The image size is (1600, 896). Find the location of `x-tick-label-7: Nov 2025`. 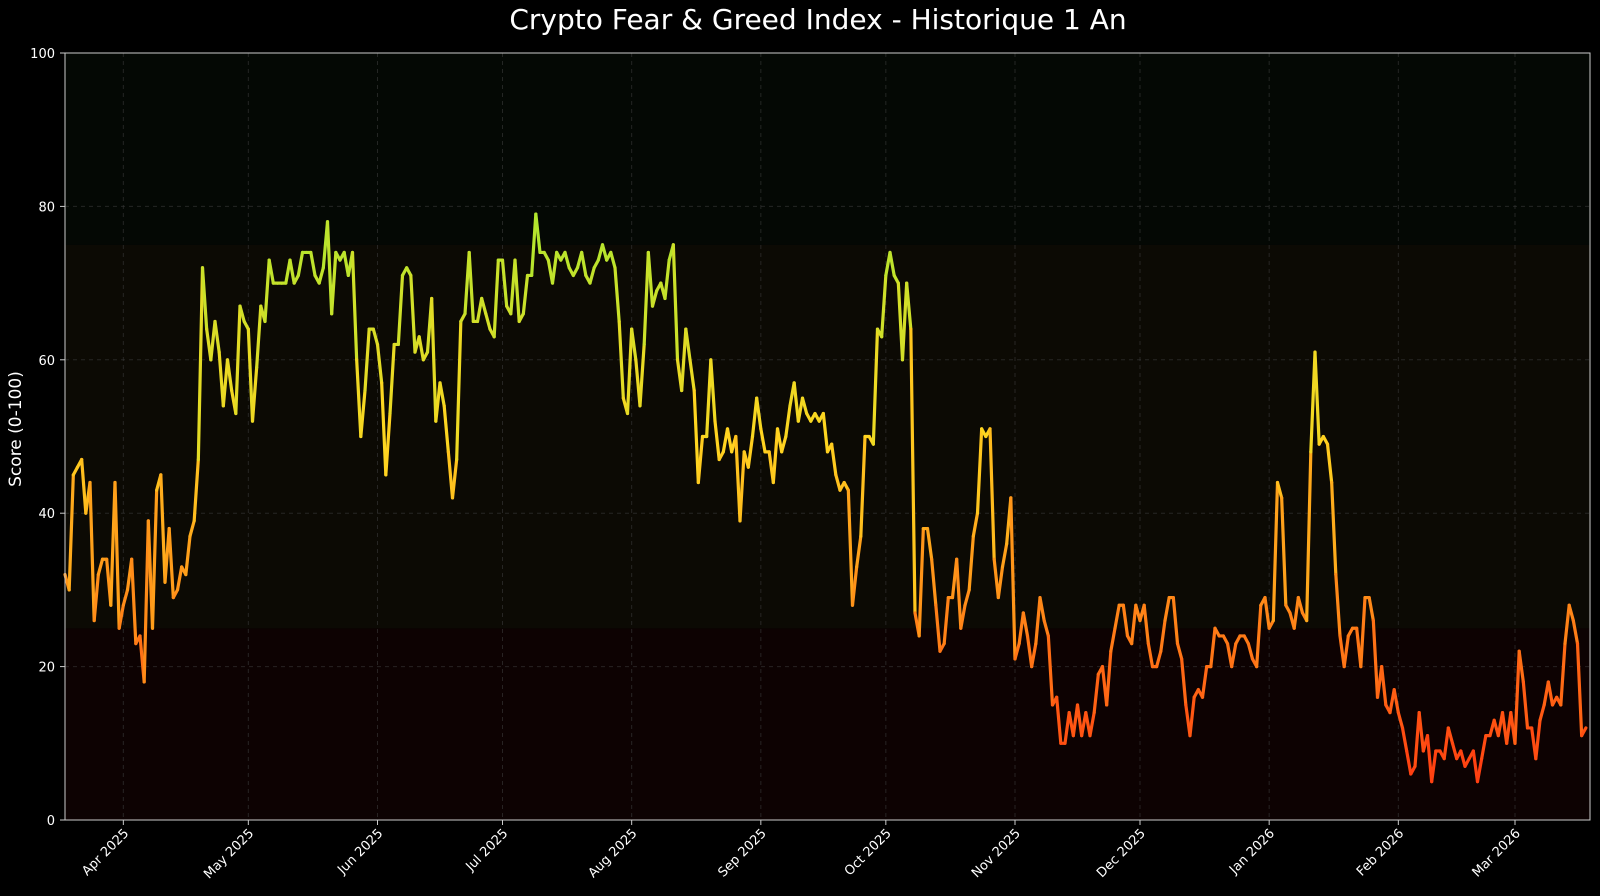

x-tick-label-7: Nov 2025 is located at coordinates (996, 853).